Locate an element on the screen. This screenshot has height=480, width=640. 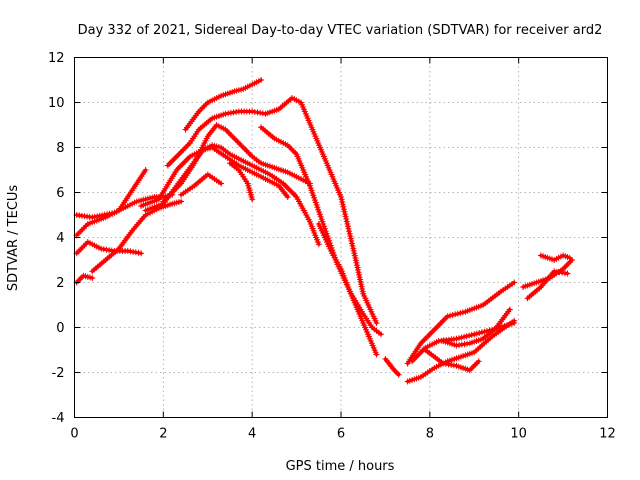
y-tick-label: 12 is located at coordinates (56, 58).